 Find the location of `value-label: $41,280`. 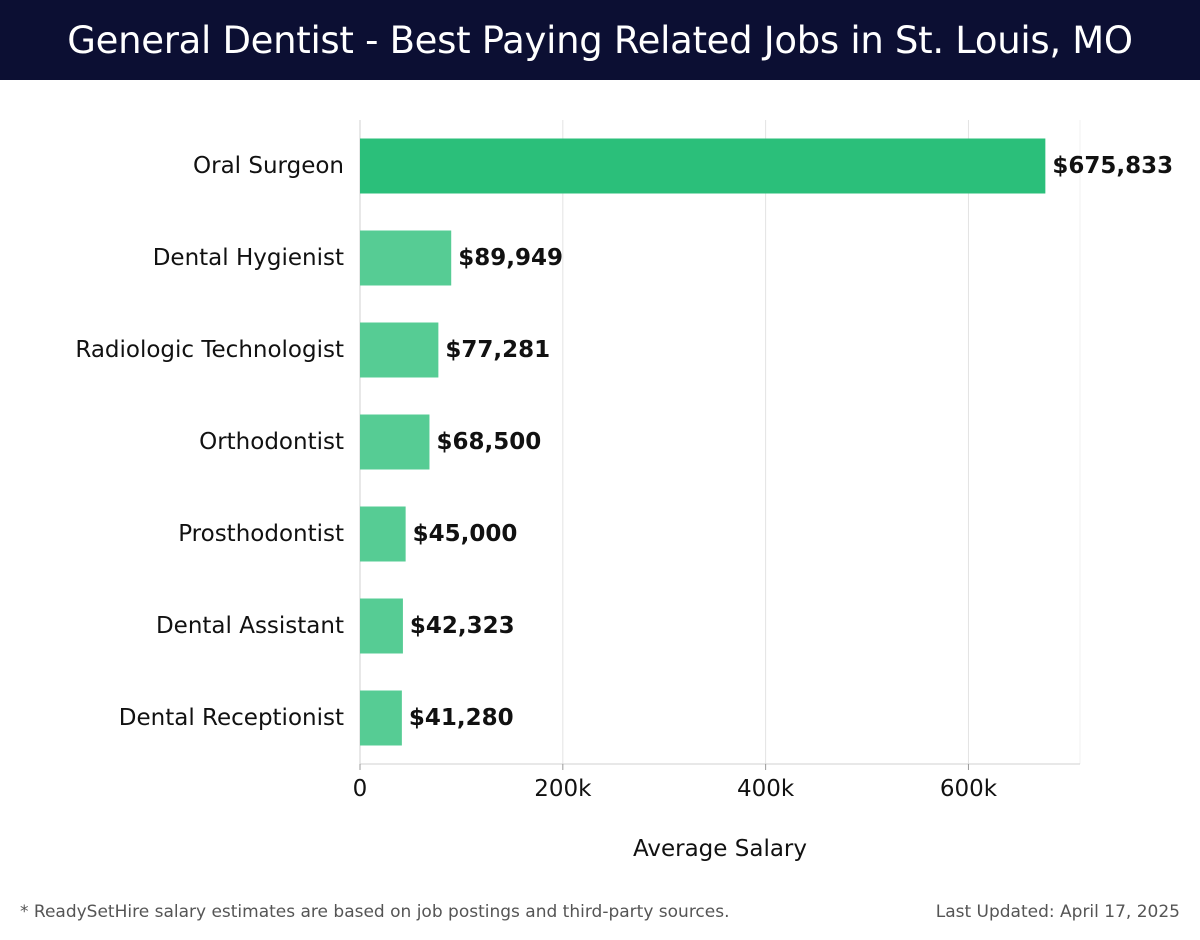

value-label: $41,280 is located at coordinates (461, 718).